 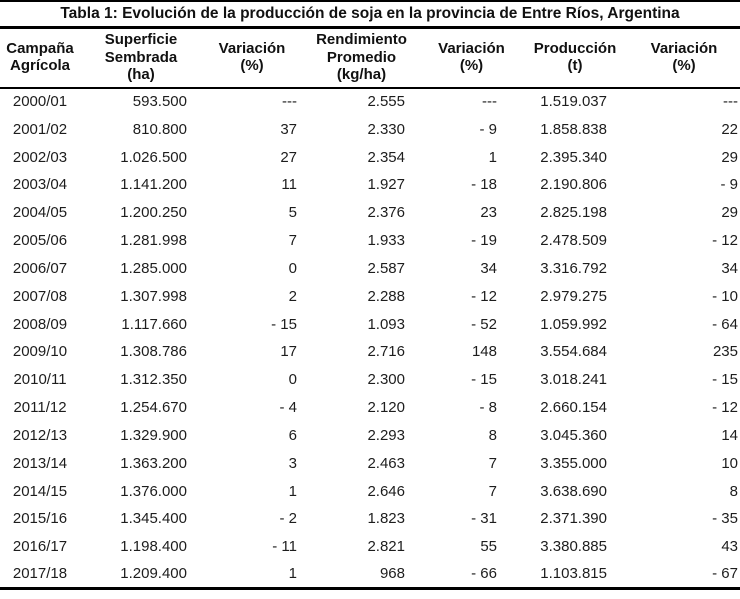 What do you see at coordinates (153, 380) in the screenshot?
I see `table-cell: 1.312.350` at bounding box center [153, 380].